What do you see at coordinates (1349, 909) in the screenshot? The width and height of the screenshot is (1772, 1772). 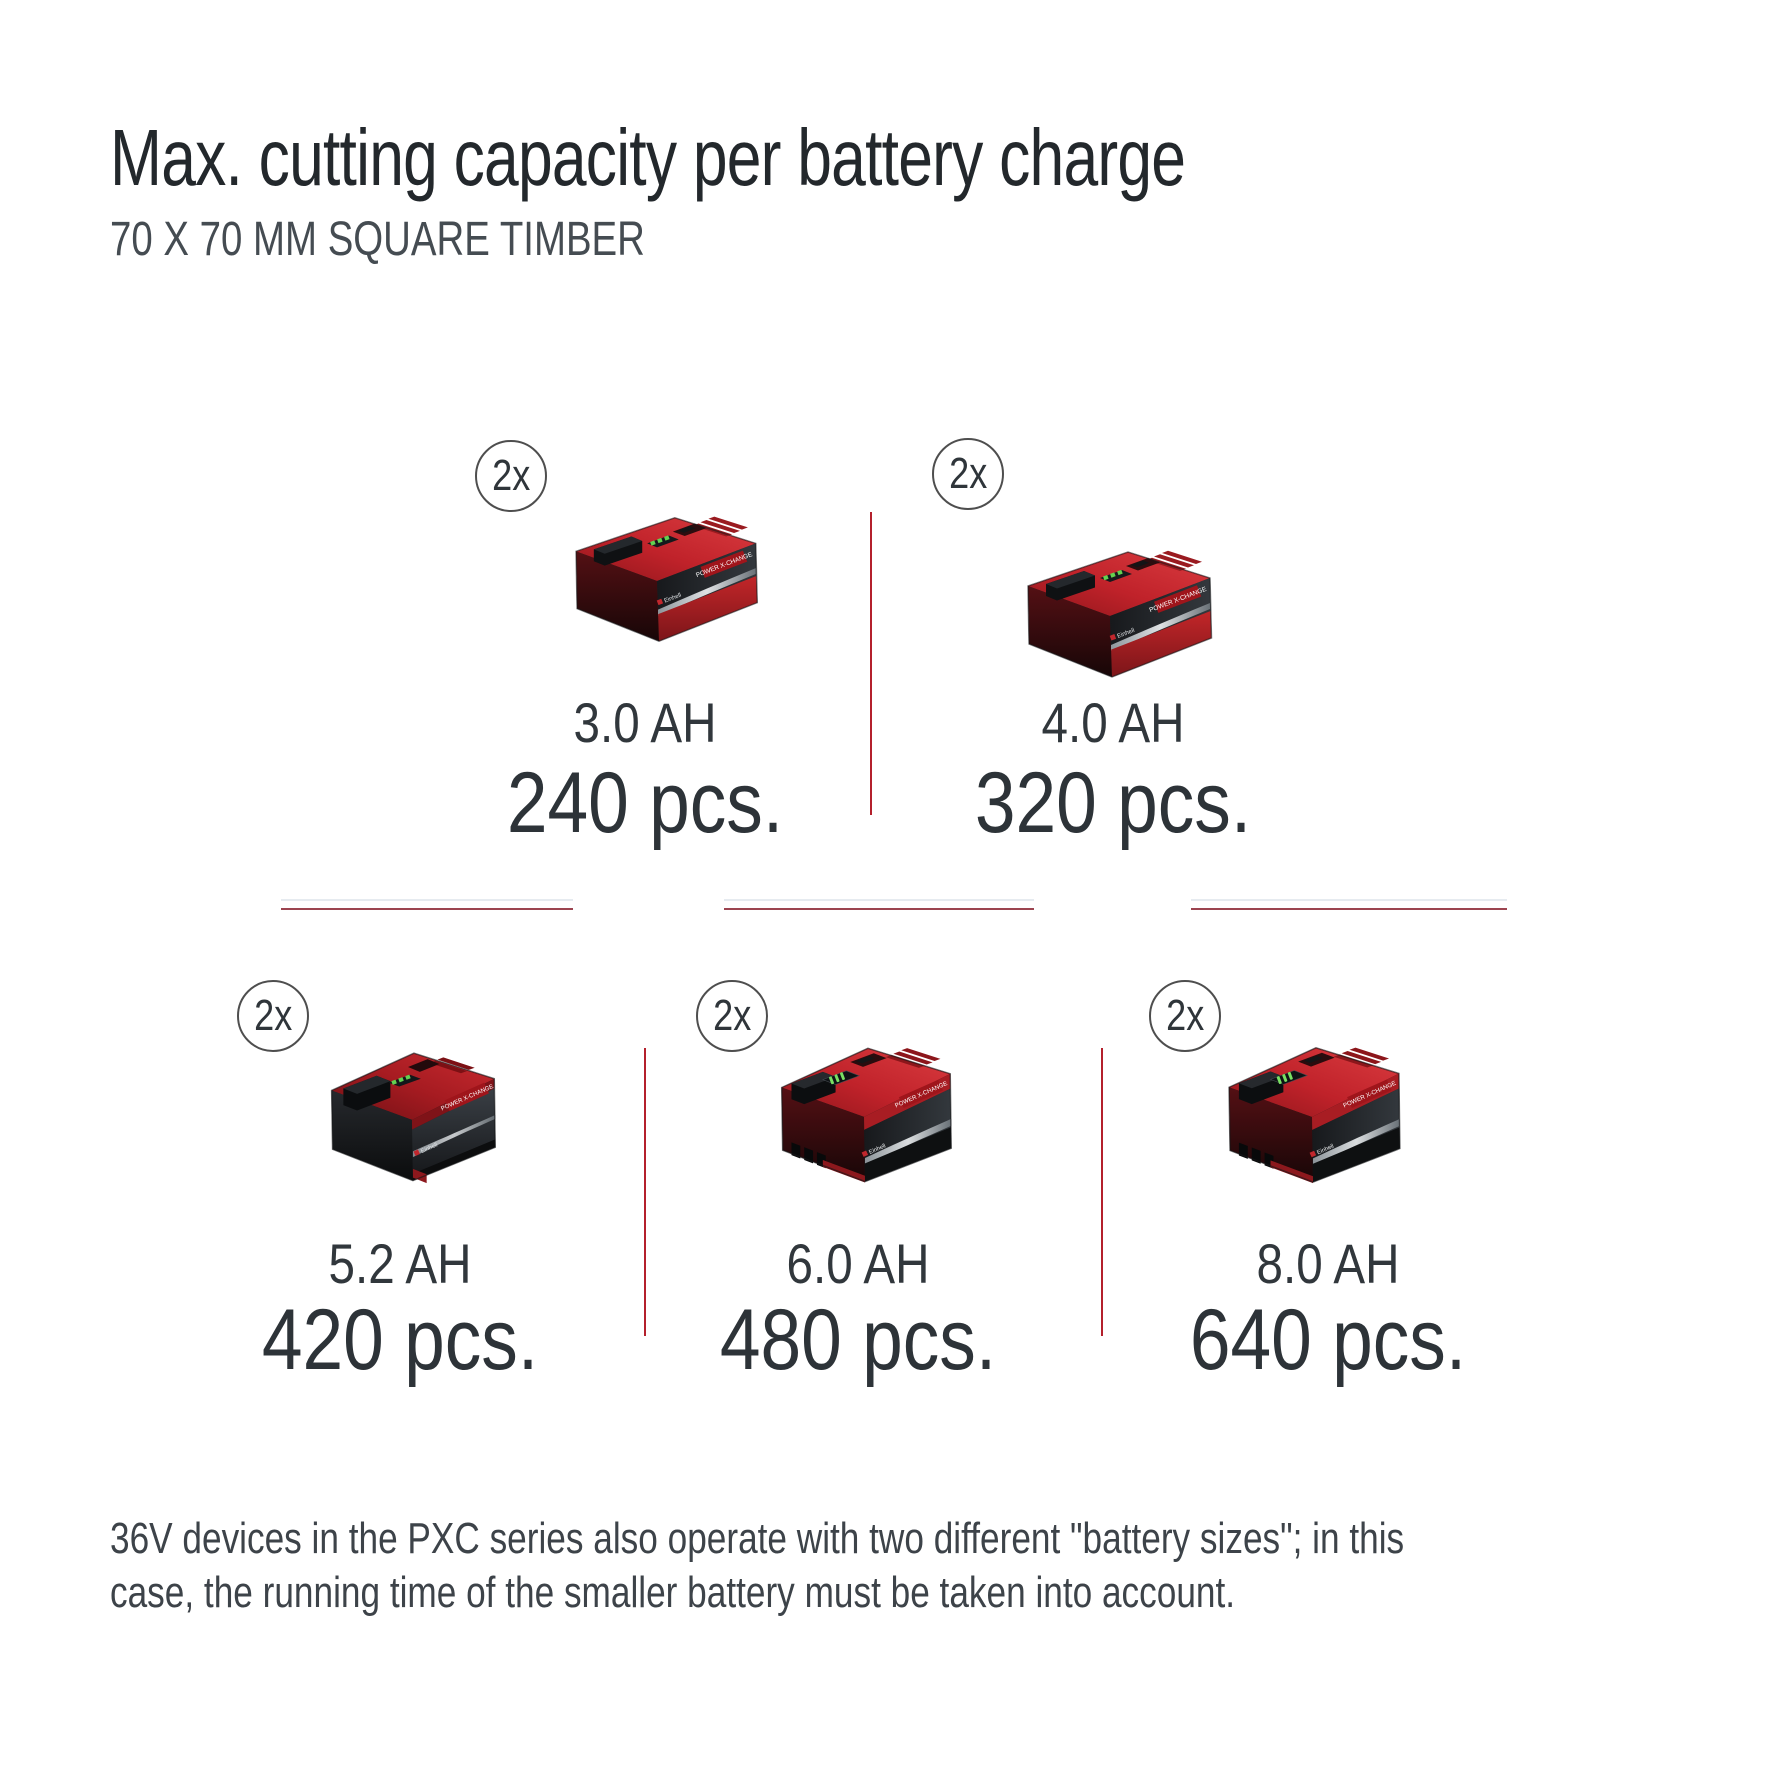 I see `divider-horizontal-right` at bounding box center [1349, 909].